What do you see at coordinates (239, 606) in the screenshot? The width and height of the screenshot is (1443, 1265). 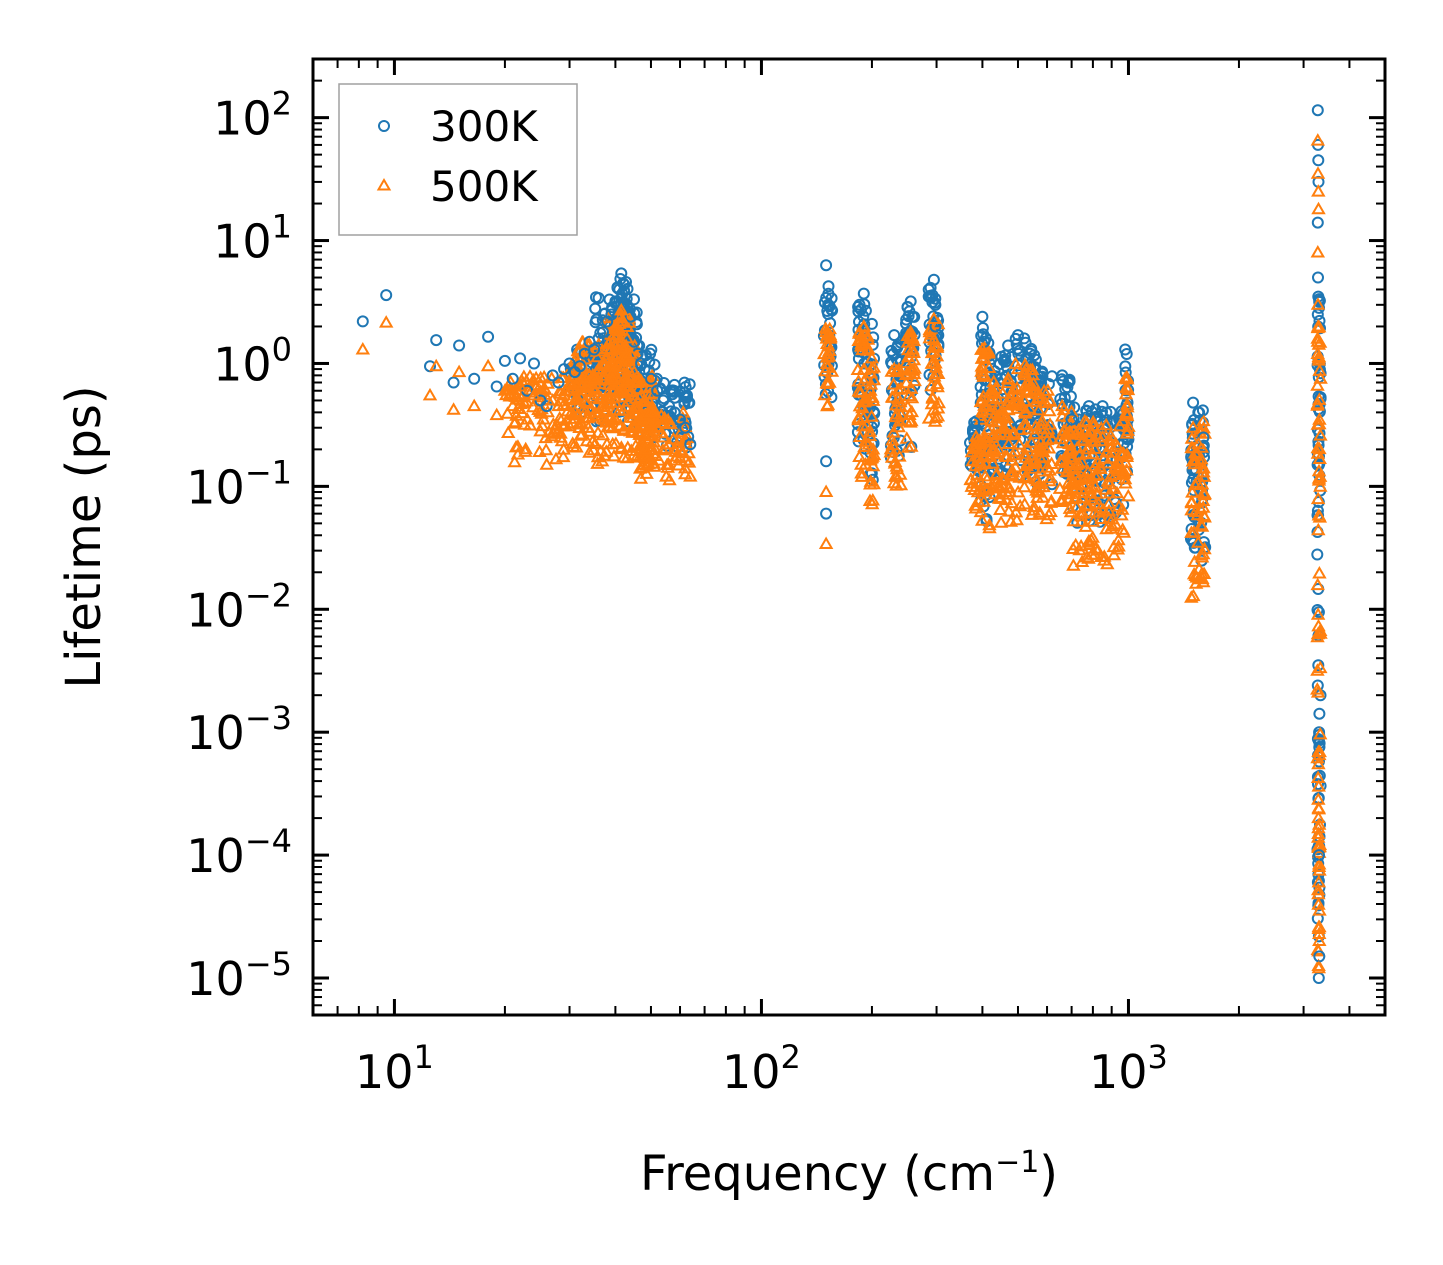 I see `y-tick-label: 10⁻²` at bounding box center [239, 606].